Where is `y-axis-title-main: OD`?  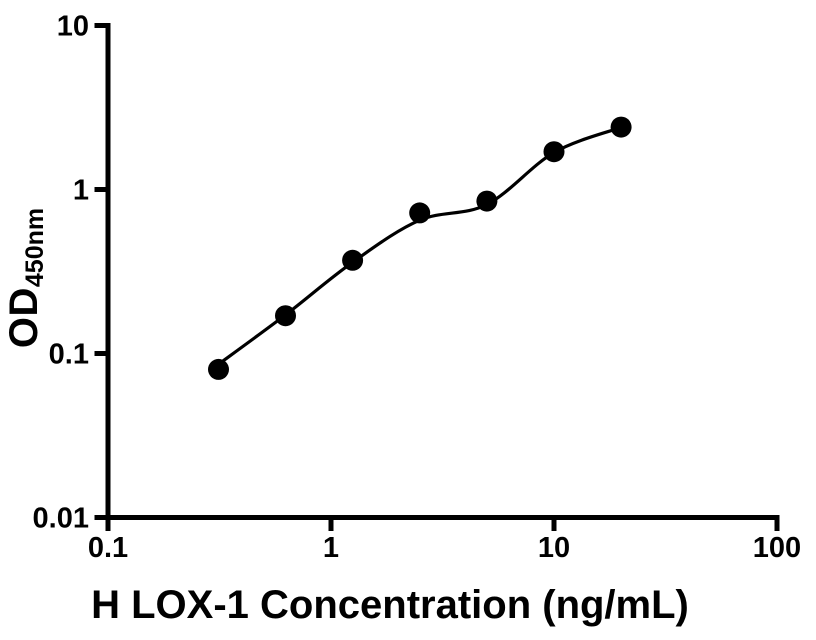 y-axis-title-main: OD is located at coordinates (24, 318).